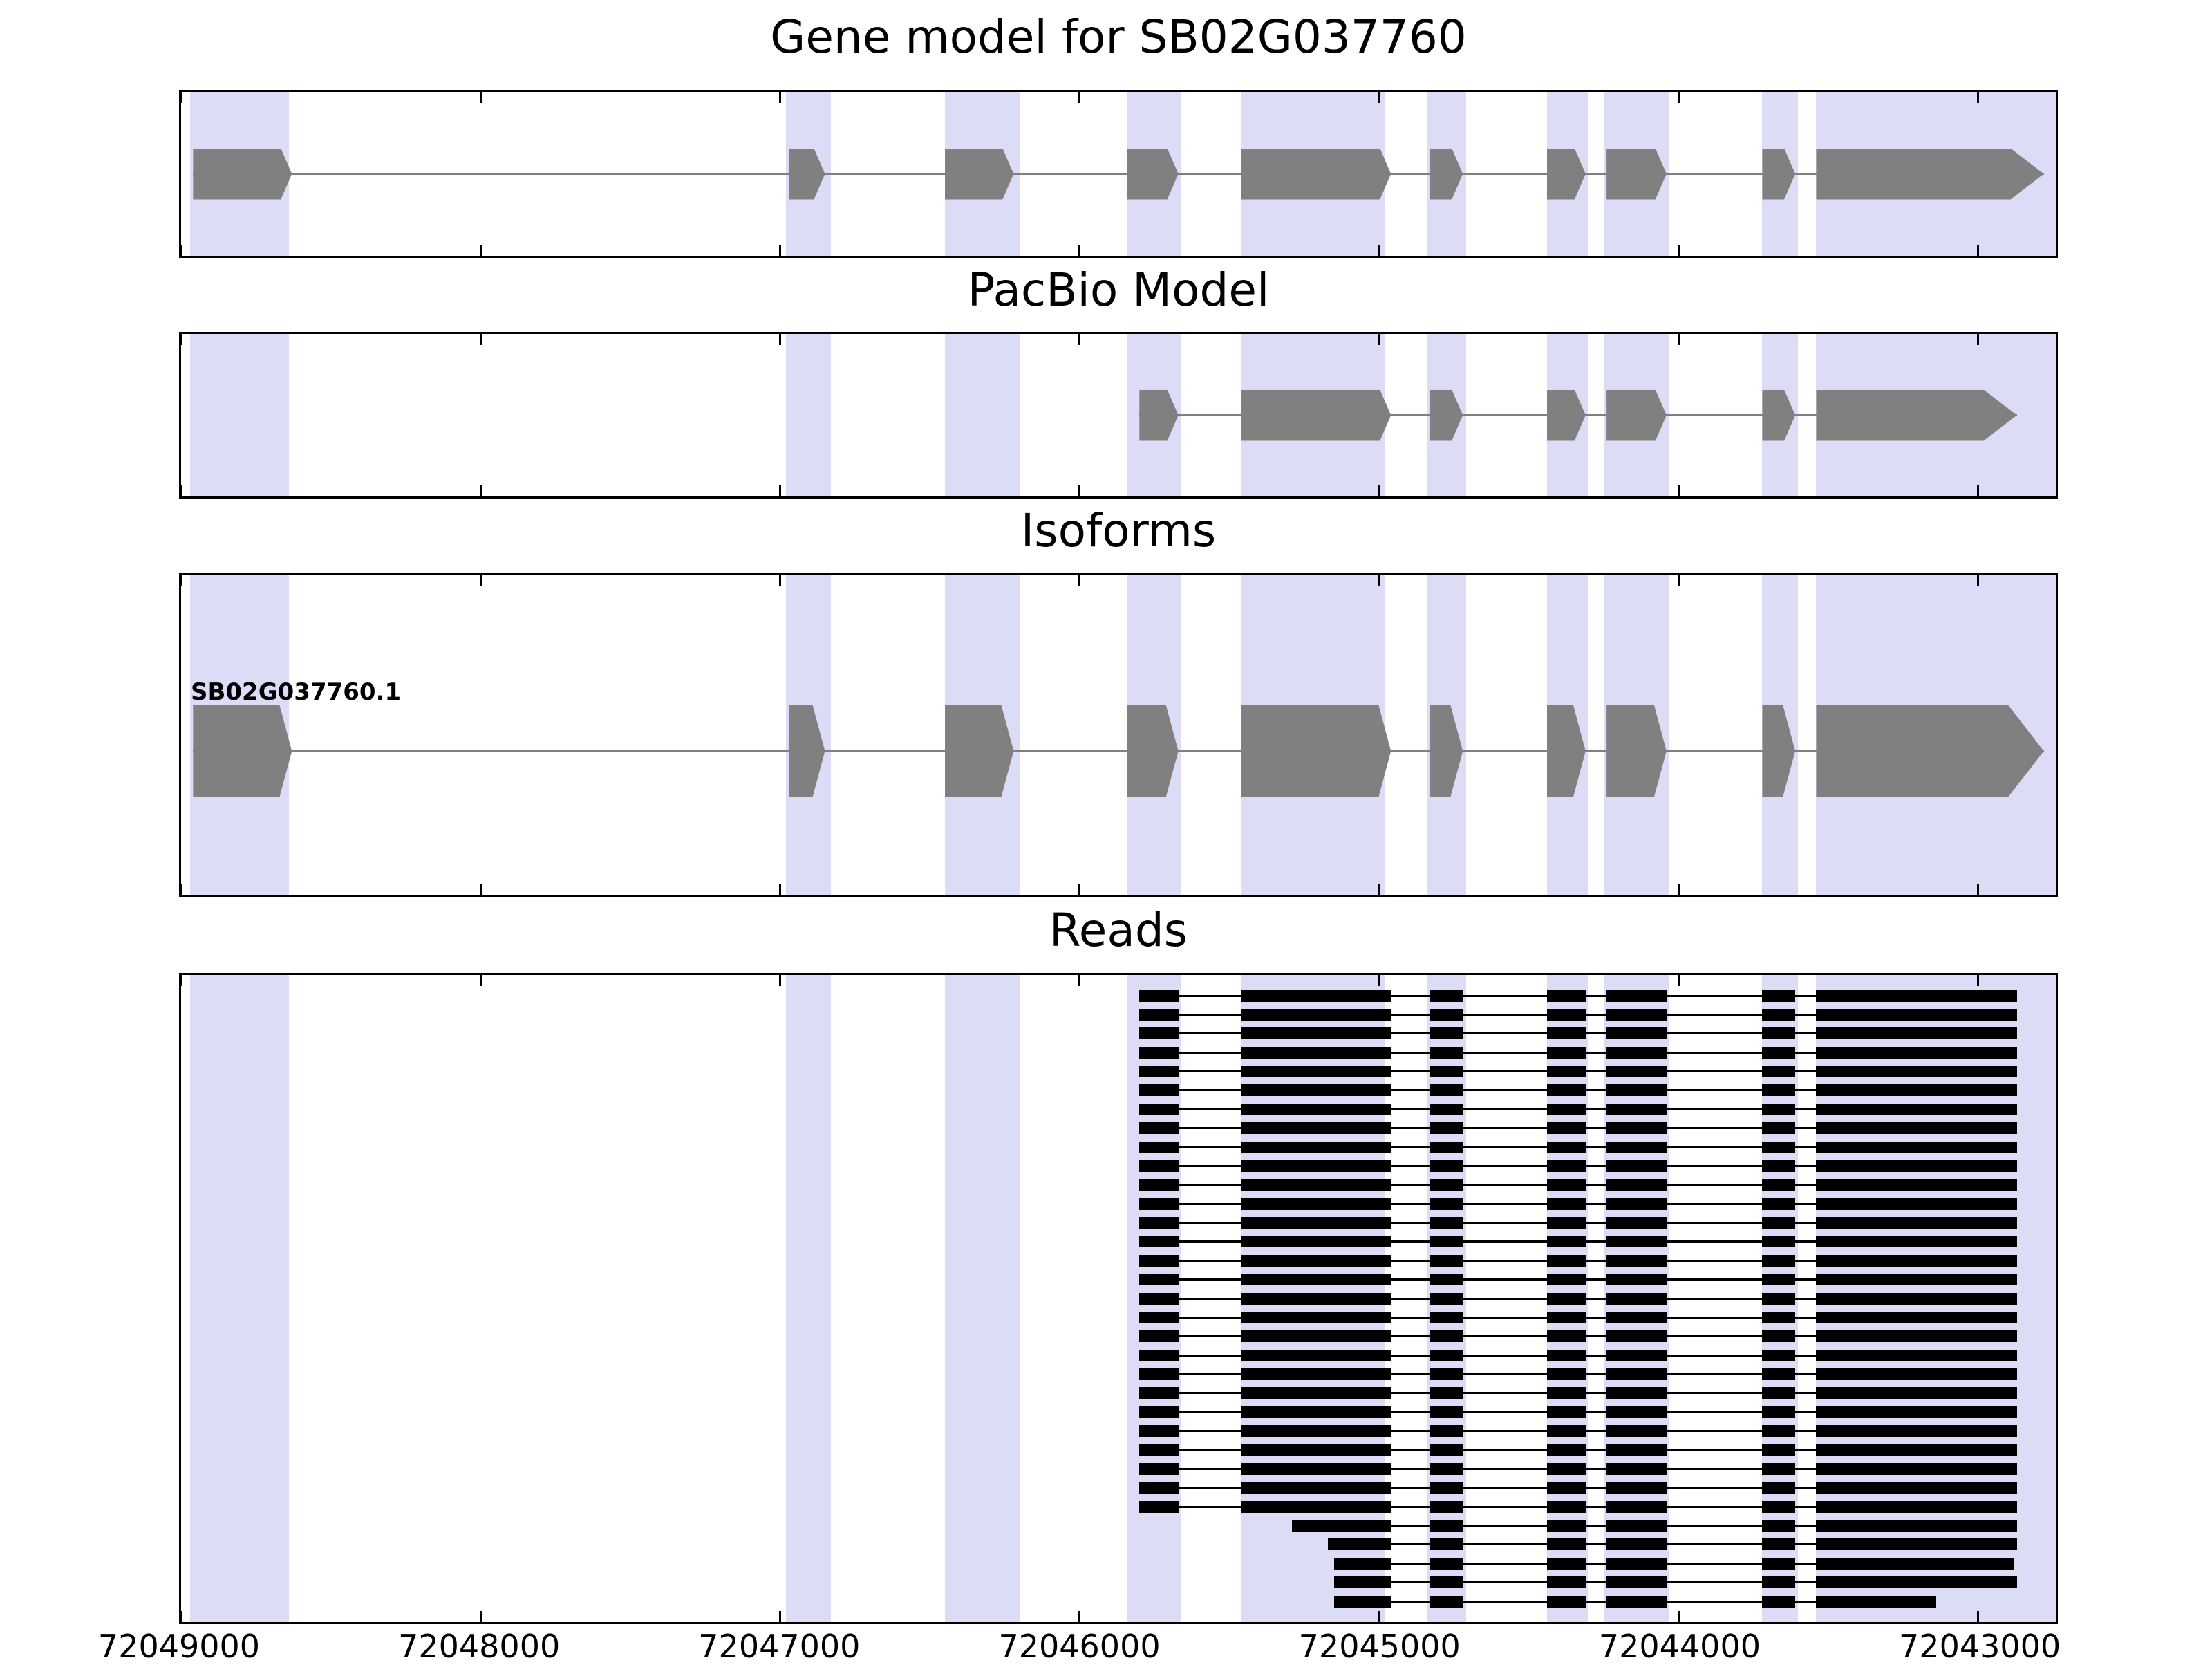 Image resolution: width=2212 pixels, height=1665 pixels. What do you see at coordinates (1118, 930) in the screenshot?
I see `reads-panel-title: Reads` at bounding box center [1118, 930].